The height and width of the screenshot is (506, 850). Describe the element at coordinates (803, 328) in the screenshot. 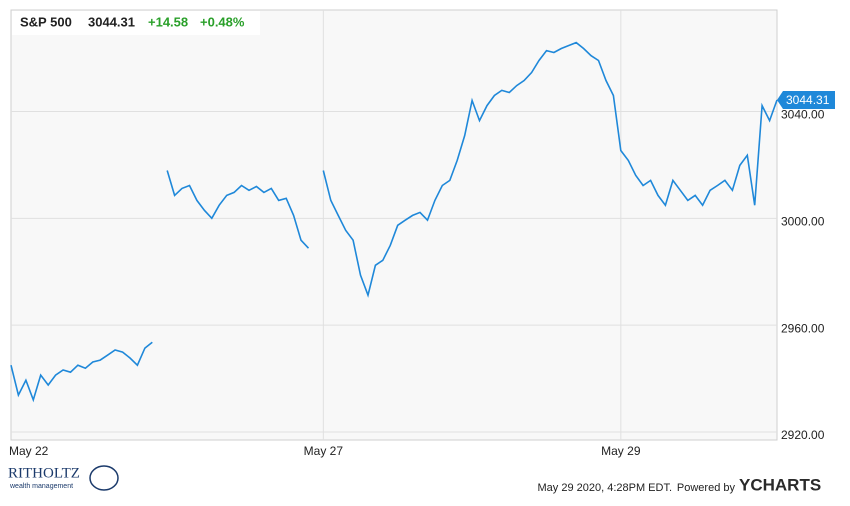

I see `y-tick-label: 2960.00` at that location.